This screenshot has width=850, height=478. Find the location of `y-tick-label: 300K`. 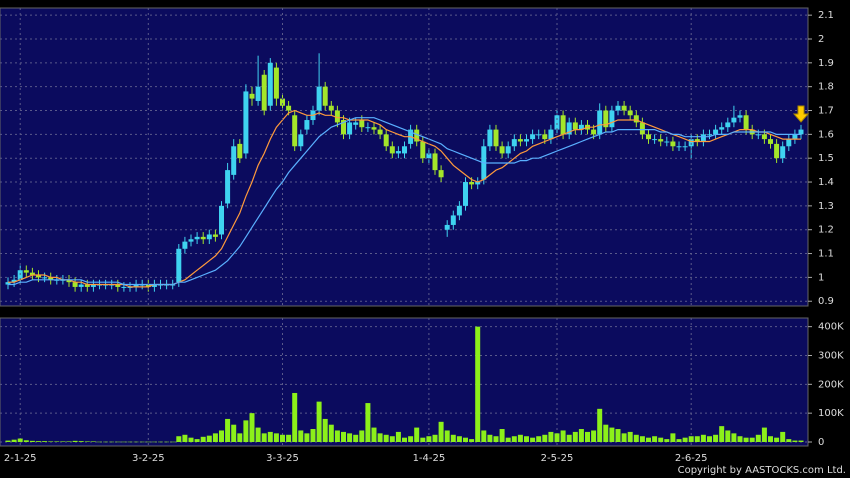

y-tick-label: 300K is located at coordinates (831, 355).